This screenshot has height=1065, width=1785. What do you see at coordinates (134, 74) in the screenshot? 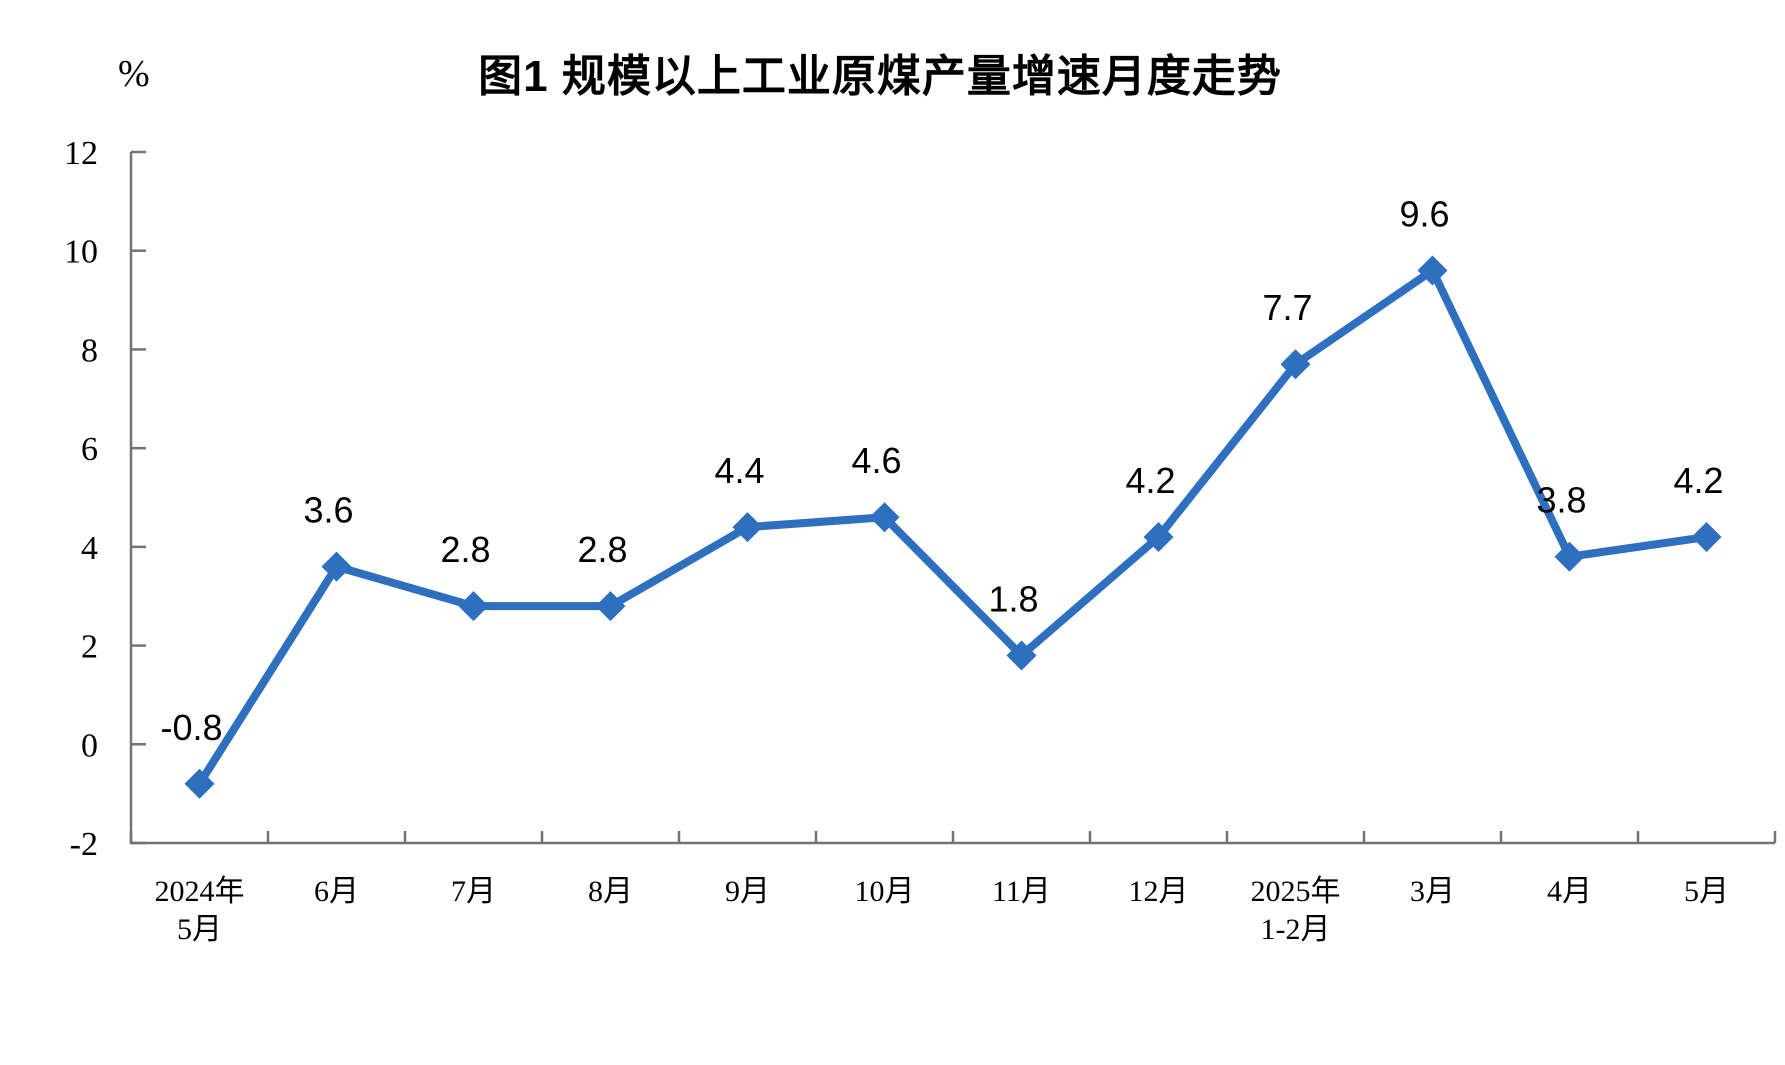
I see `y-axis-unit-label: %` at bounding box center [134, 74].